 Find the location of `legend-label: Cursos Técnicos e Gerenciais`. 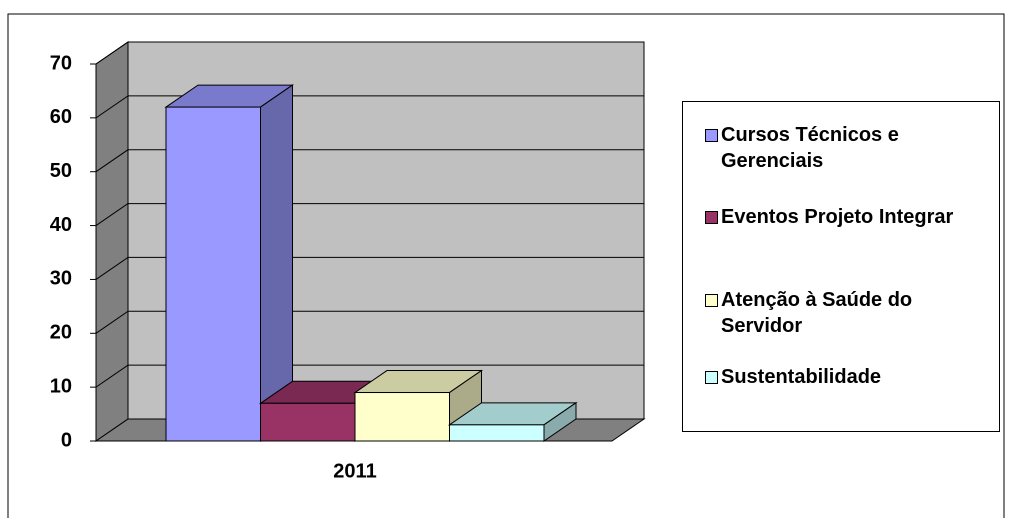

legend-label: Cursos Técnicos e Gerenciais is located at coordinates (810, 148).